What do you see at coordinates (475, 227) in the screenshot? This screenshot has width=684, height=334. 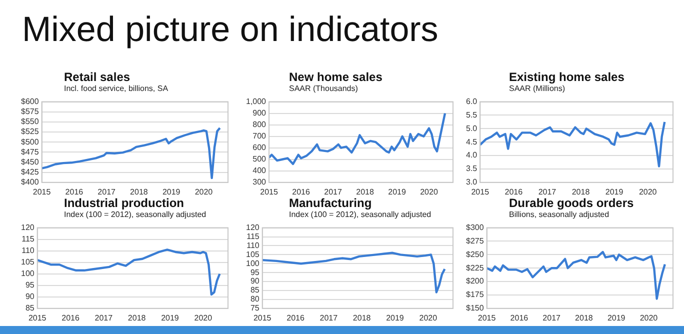 I see `y-tick-label: $300` at bounding box center [475, 227].